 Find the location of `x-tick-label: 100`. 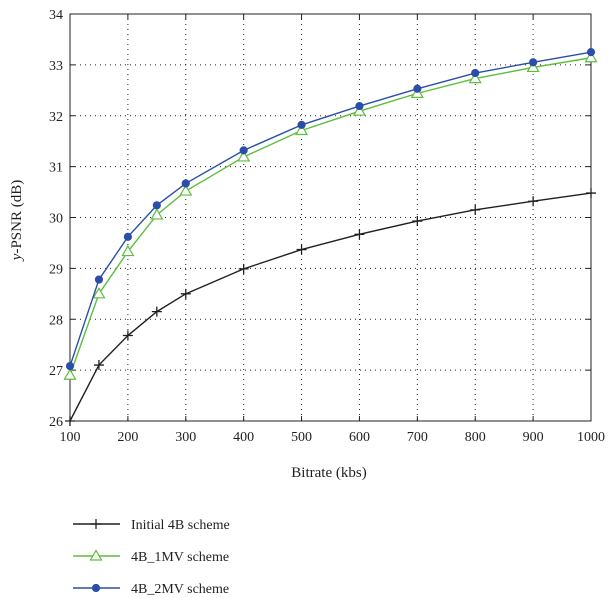

x-tick-label: 100 is located at coordinates (70, 437).